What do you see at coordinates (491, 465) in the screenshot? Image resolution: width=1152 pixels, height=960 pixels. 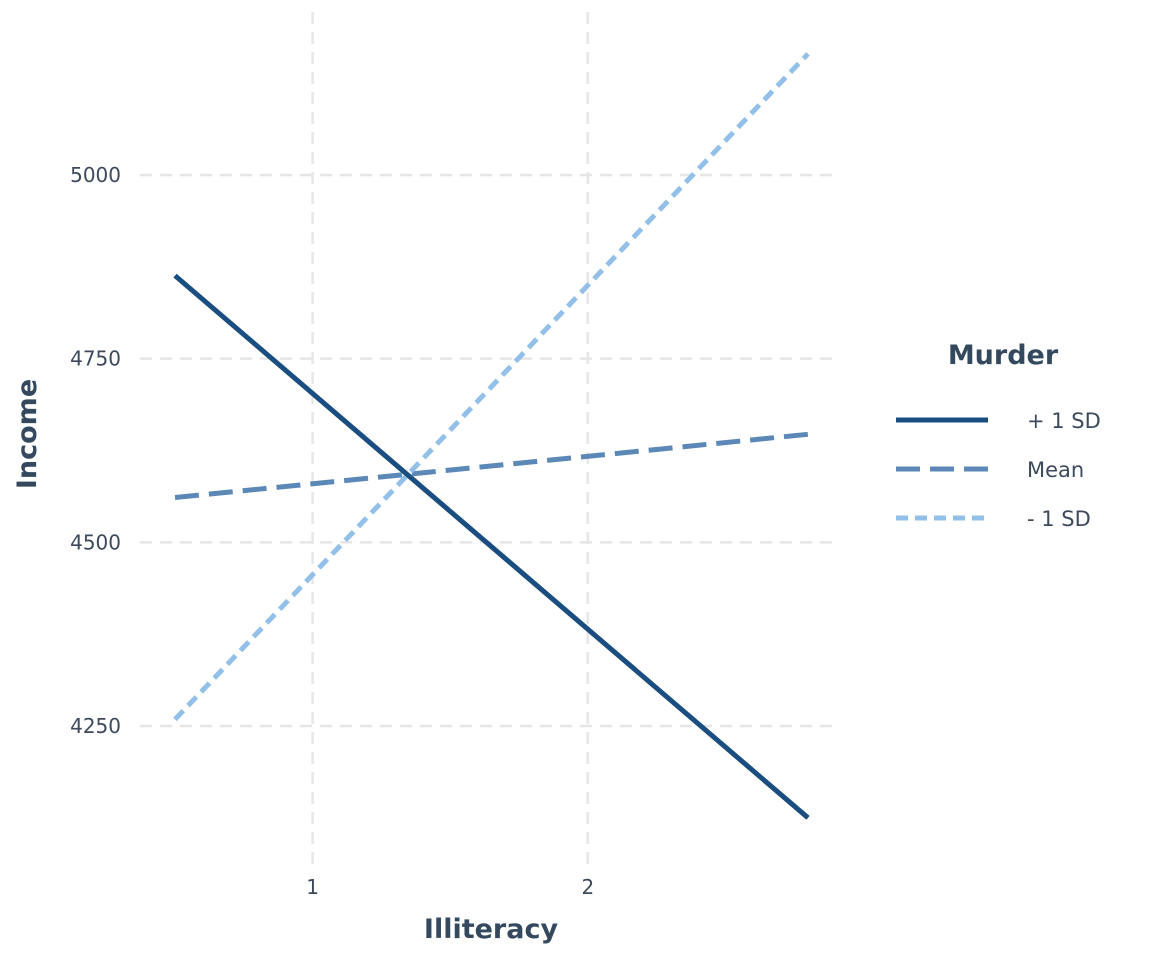 I see `series-line` at bounding box center [491, 465].